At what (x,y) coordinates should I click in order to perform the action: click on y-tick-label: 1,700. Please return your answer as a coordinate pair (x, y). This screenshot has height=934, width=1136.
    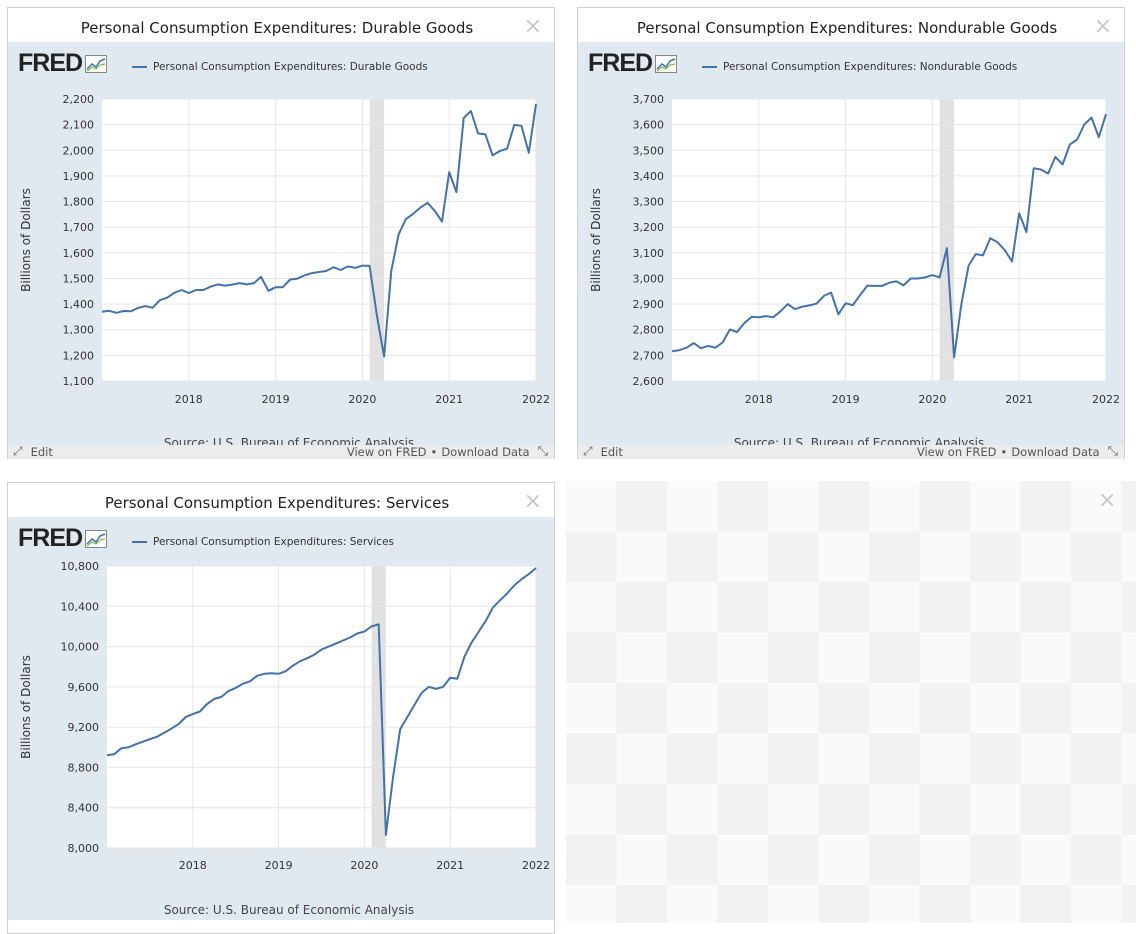
    Looking at the image, I should click on (79, 227).